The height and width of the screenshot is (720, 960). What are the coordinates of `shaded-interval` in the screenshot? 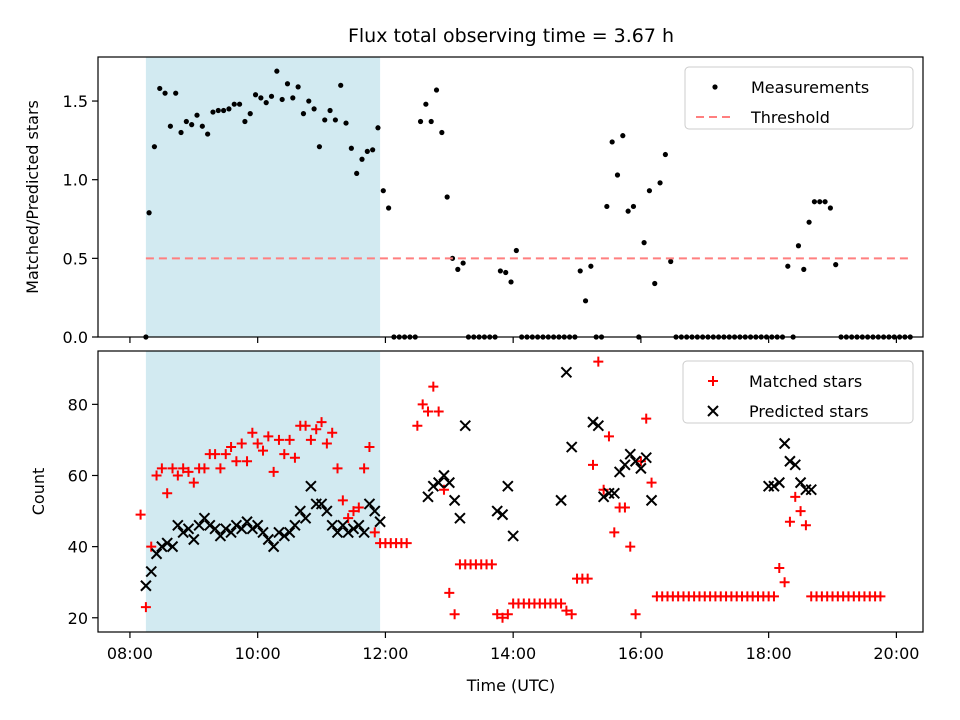 It's located at (263, 197).